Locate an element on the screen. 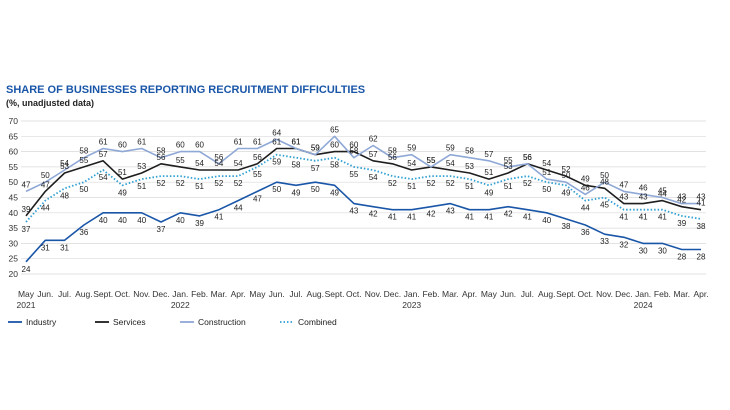 This screenshot has height=410, width=730. y-tick-label: 25 is located at coordinates (14, 259).